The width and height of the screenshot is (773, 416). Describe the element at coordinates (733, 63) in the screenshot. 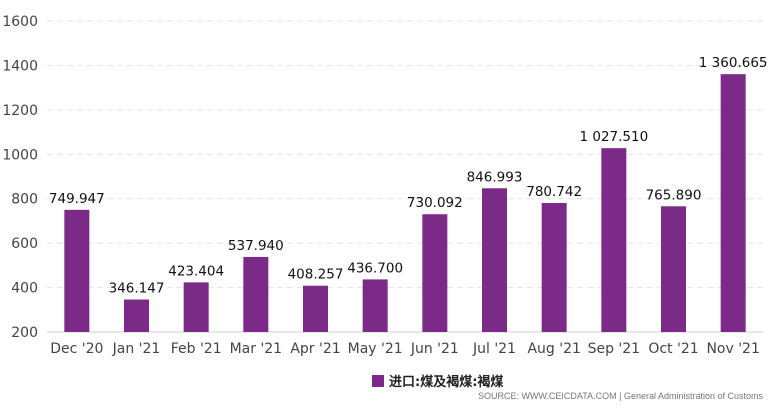

I see `data-label: 1 360.665` at that location.